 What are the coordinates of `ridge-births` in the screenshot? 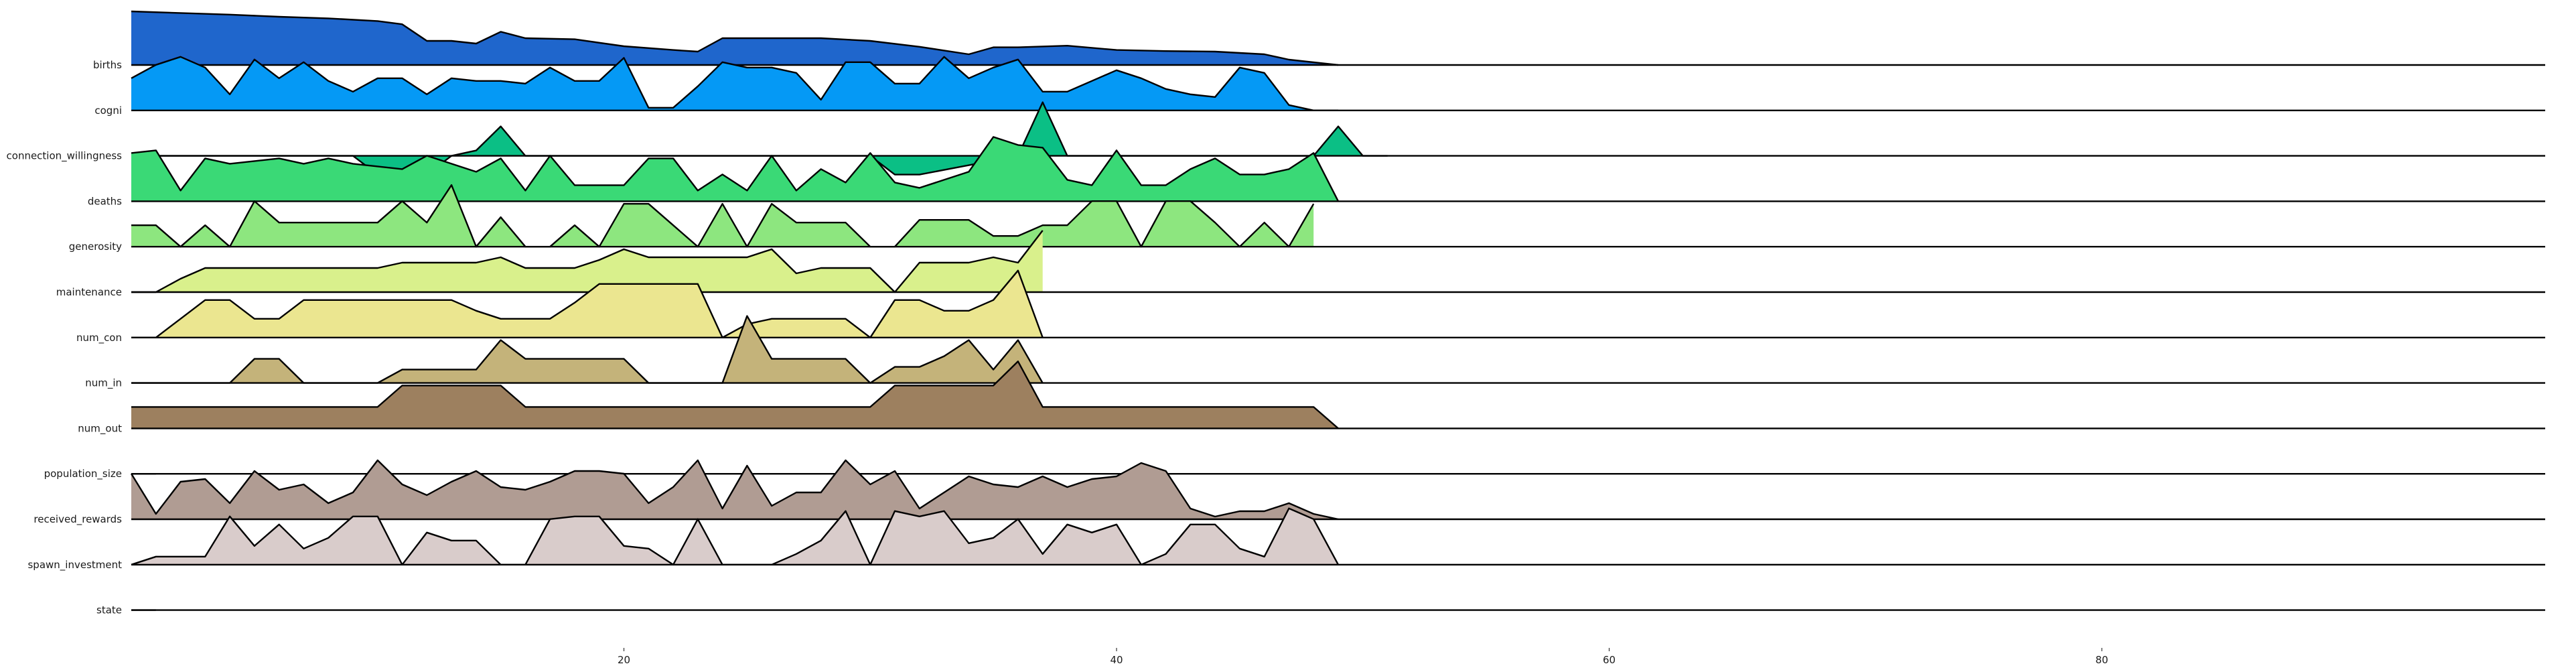 It's located at (1338, 38).